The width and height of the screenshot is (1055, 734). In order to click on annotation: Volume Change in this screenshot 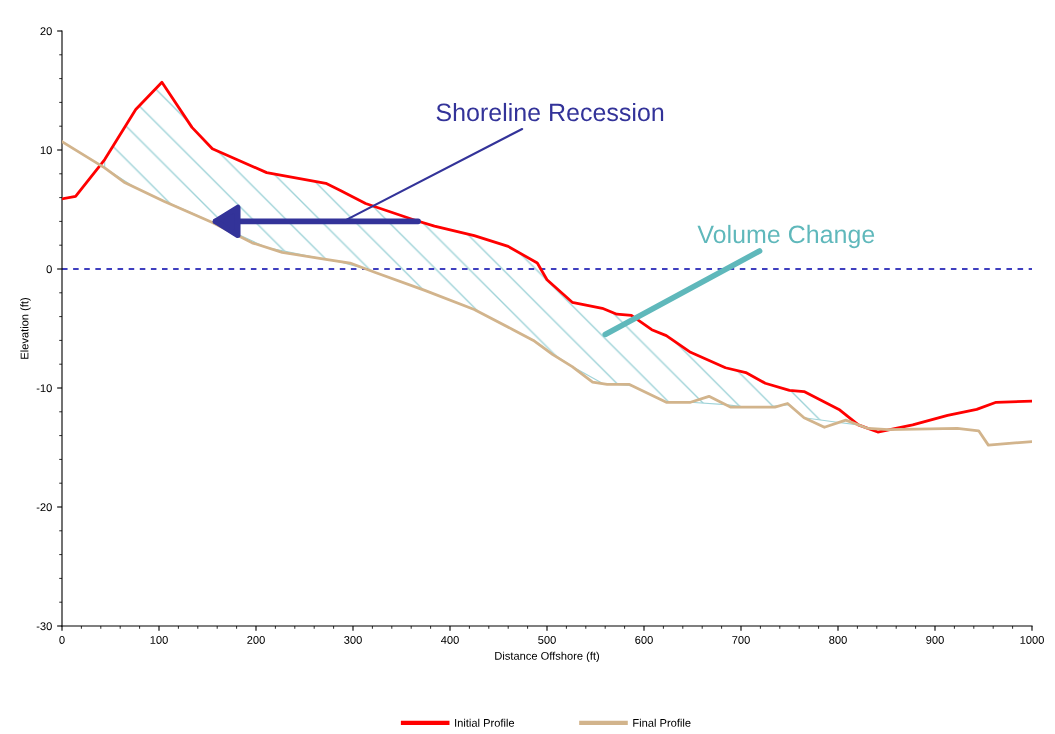, I will do `click(786, 236)`.